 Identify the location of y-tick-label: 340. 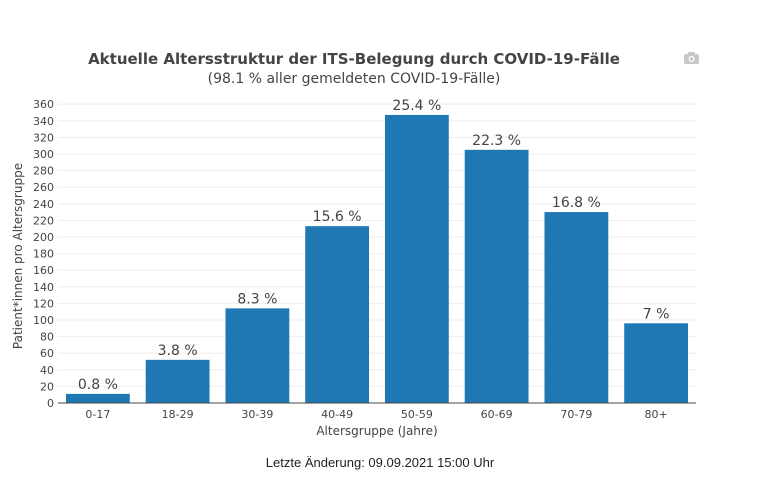
(43, 121).